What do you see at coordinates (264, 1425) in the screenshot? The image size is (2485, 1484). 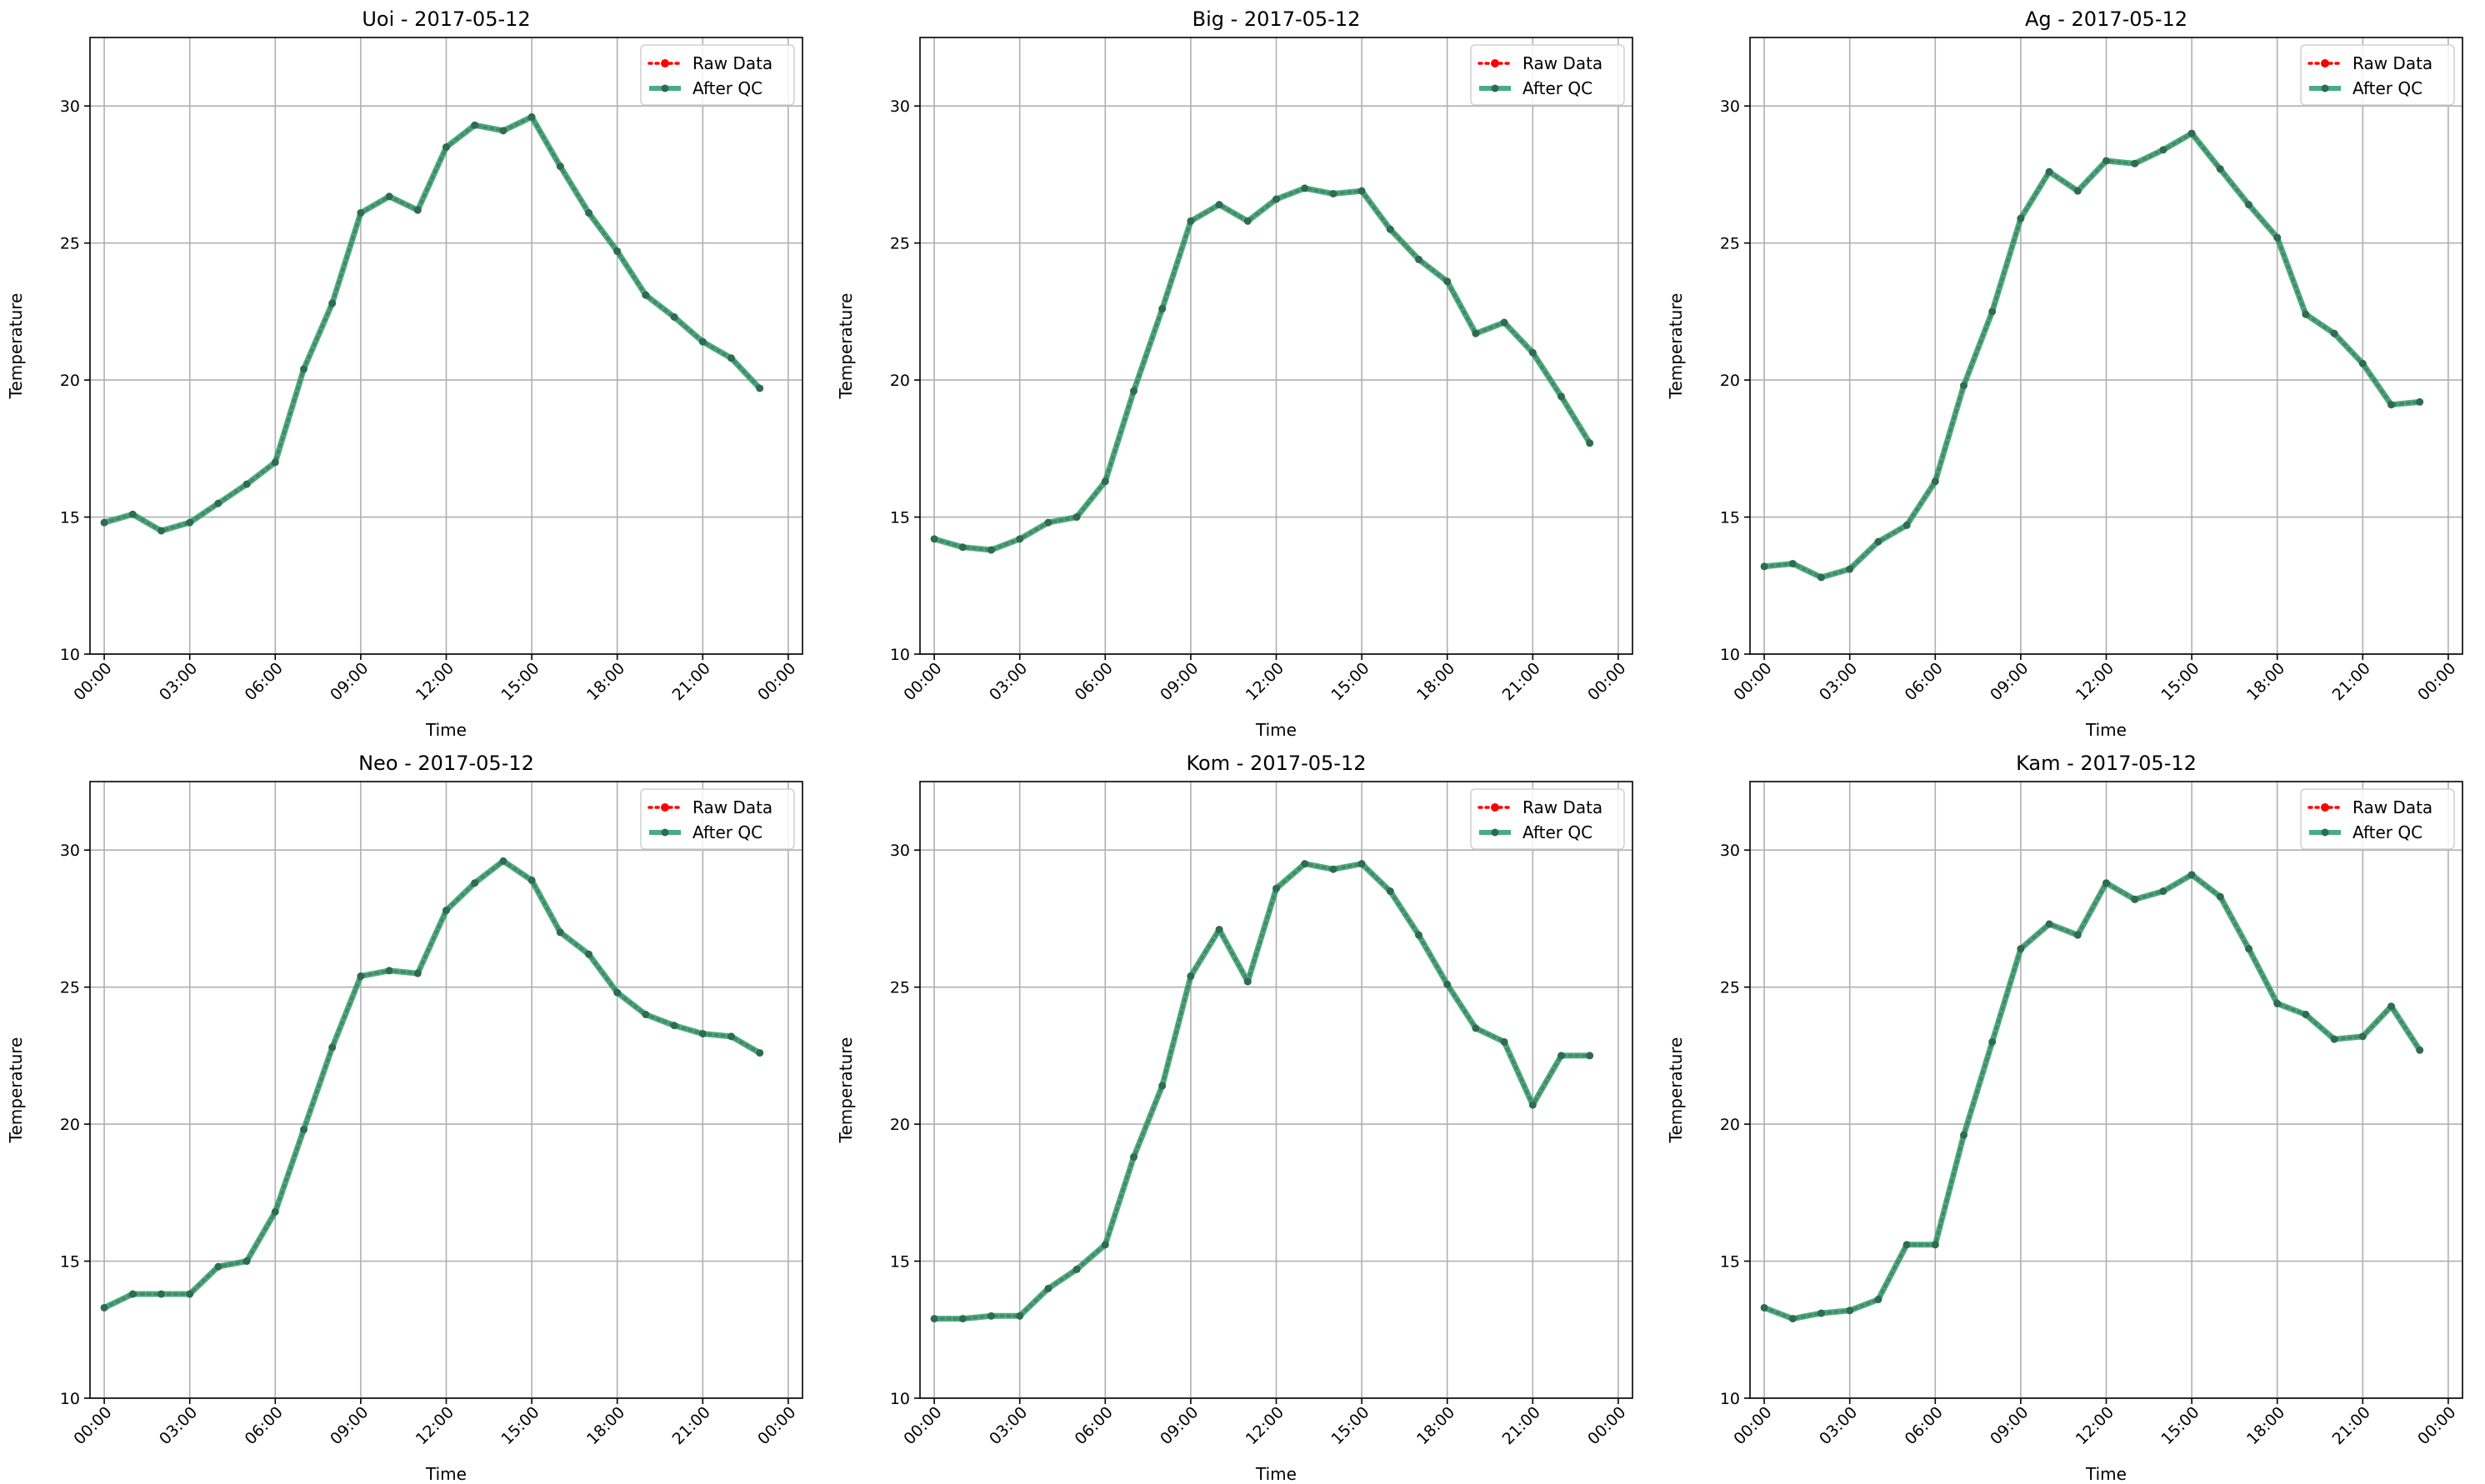 I see `x-tick-label: 06:00` at bounding box center [264, 1425].